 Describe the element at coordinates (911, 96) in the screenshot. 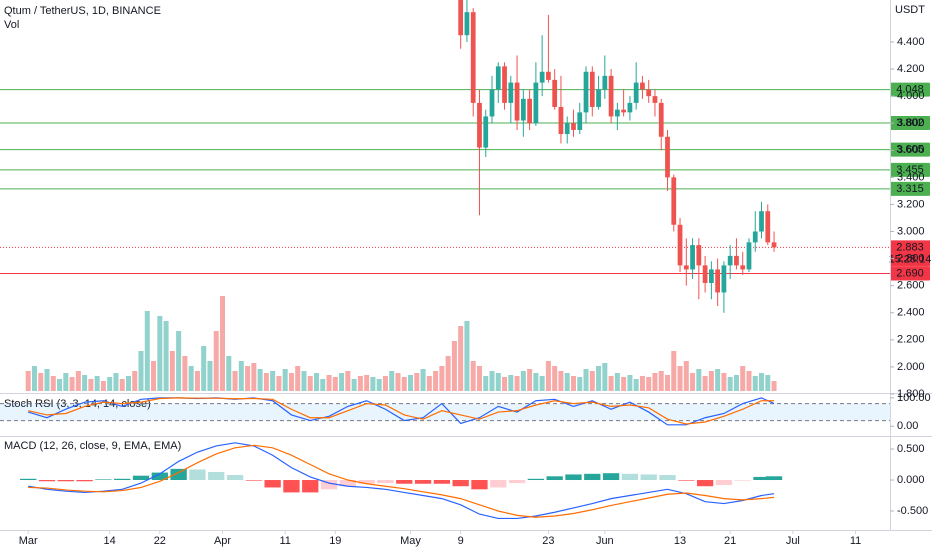

I see `y-tick-label: 4.000` at that location.